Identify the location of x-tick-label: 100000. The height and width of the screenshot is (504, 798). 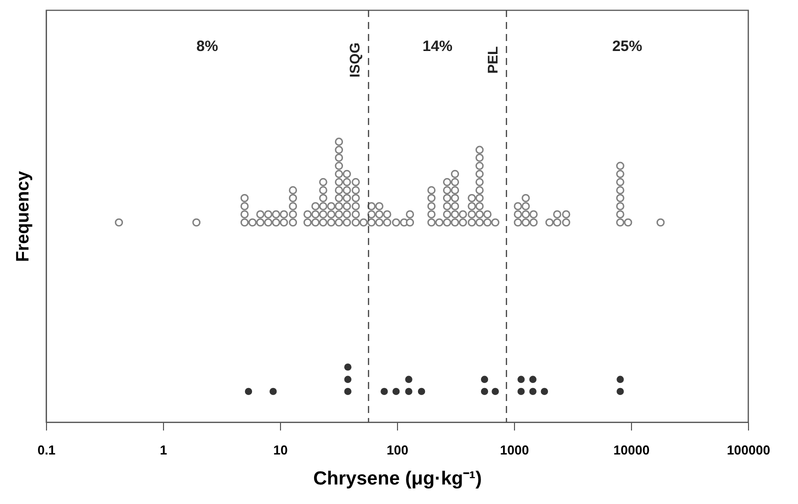
(748, 450).